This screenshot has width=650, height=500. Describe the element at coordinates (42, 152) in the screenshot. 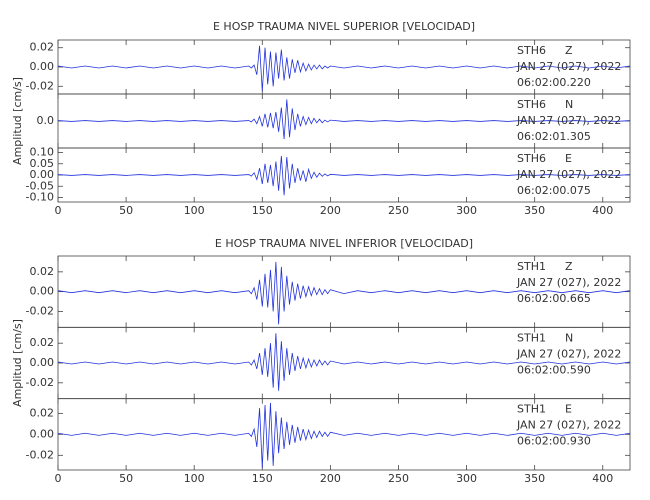

I see `y-tick-label: 0.10` at that location.